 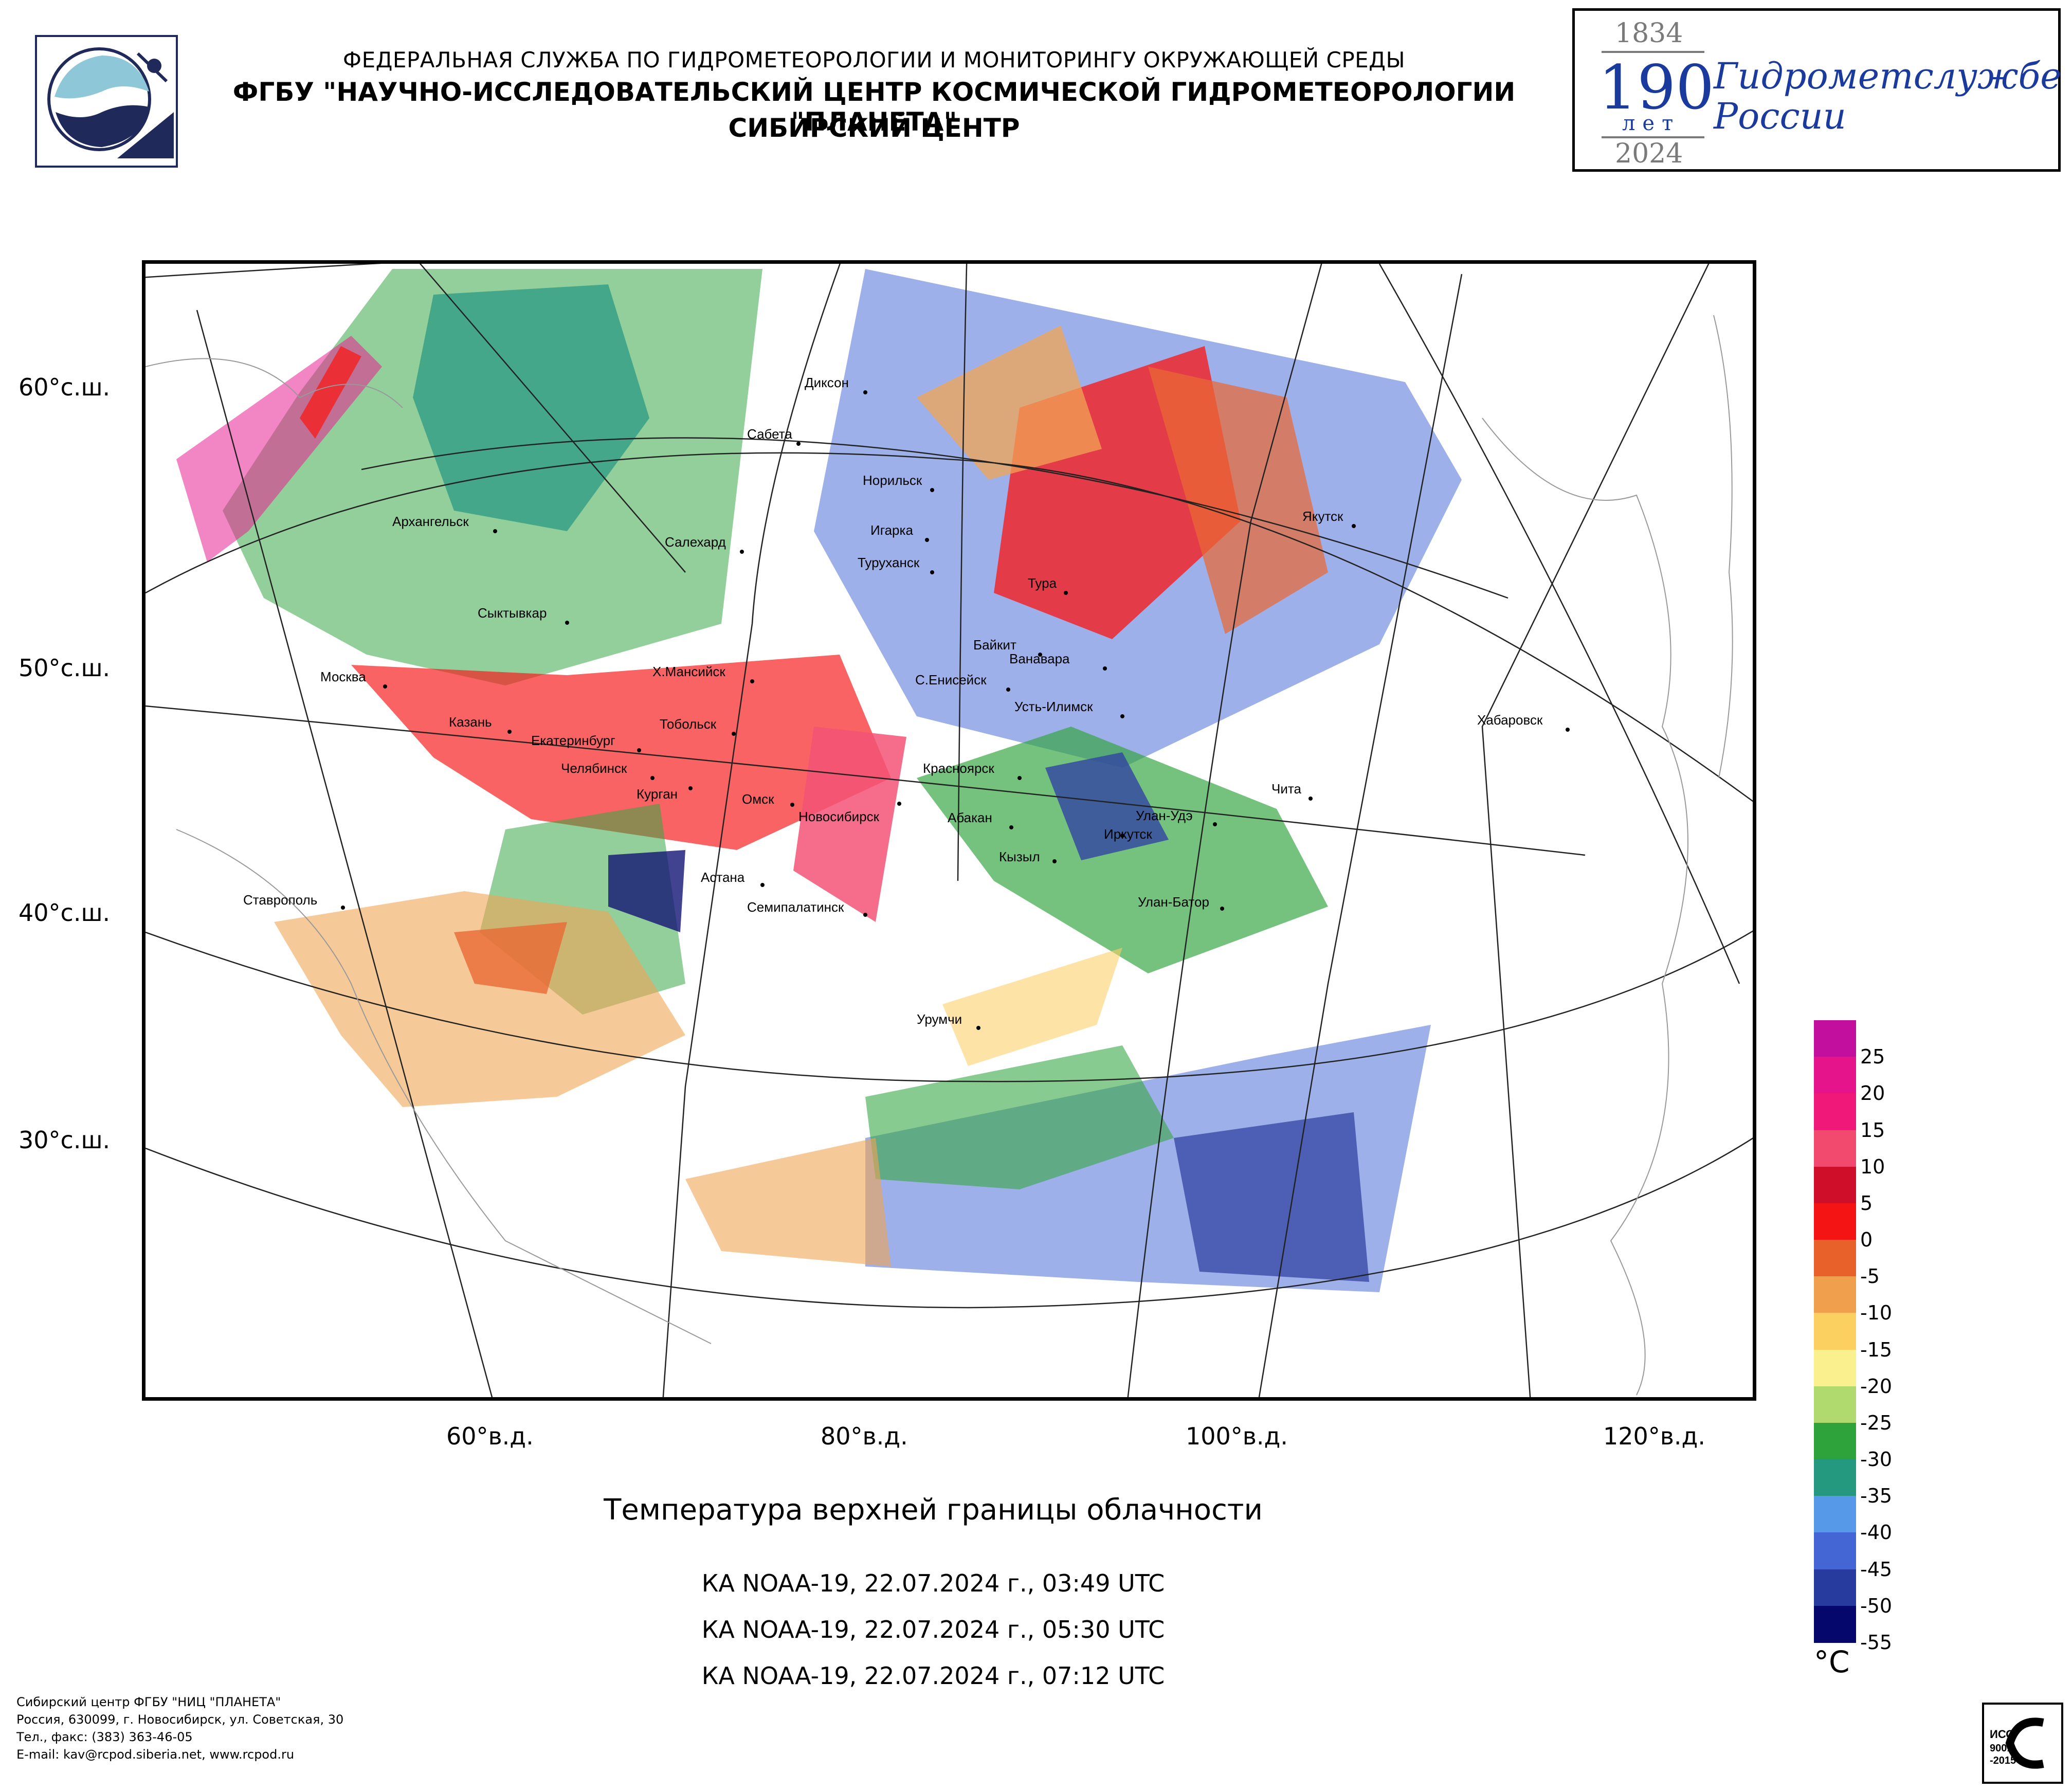 What do you see at coordinates (864, 1436) in the screenshot?
I see `lon-label-80: 80°в.д.` at bounding box center [864, 1436].